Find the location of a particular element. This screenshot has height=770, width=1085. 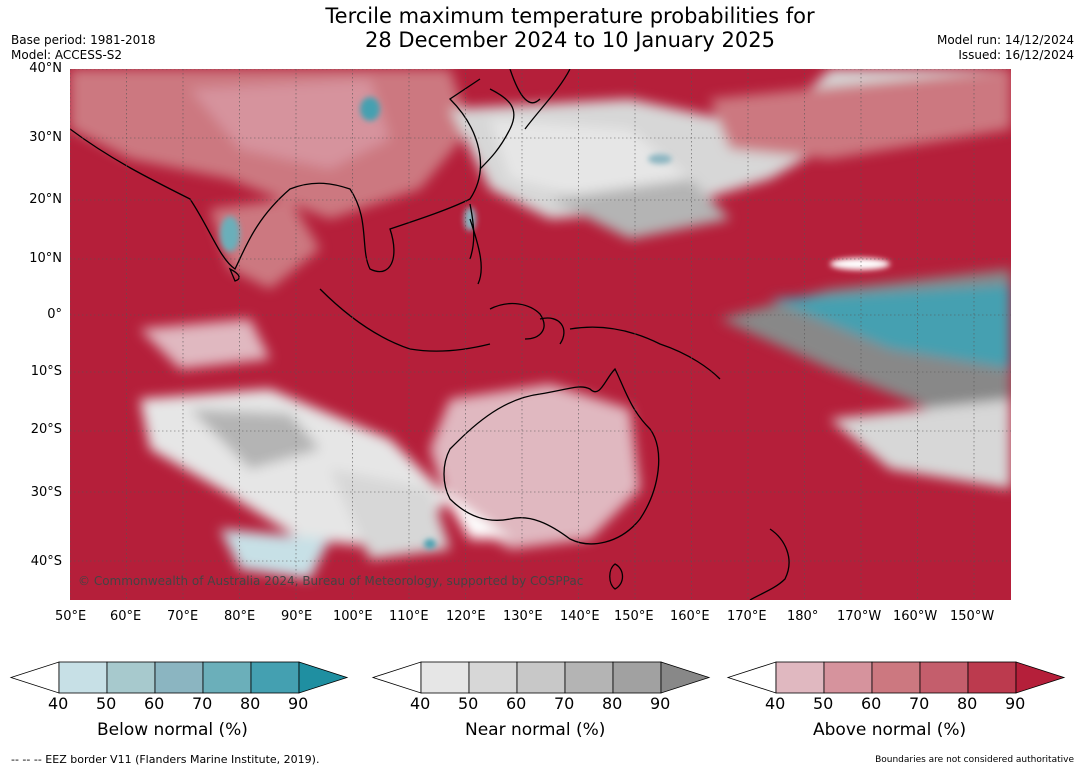

lat-label-10n: 10°N is located at coordinates (45, 258).